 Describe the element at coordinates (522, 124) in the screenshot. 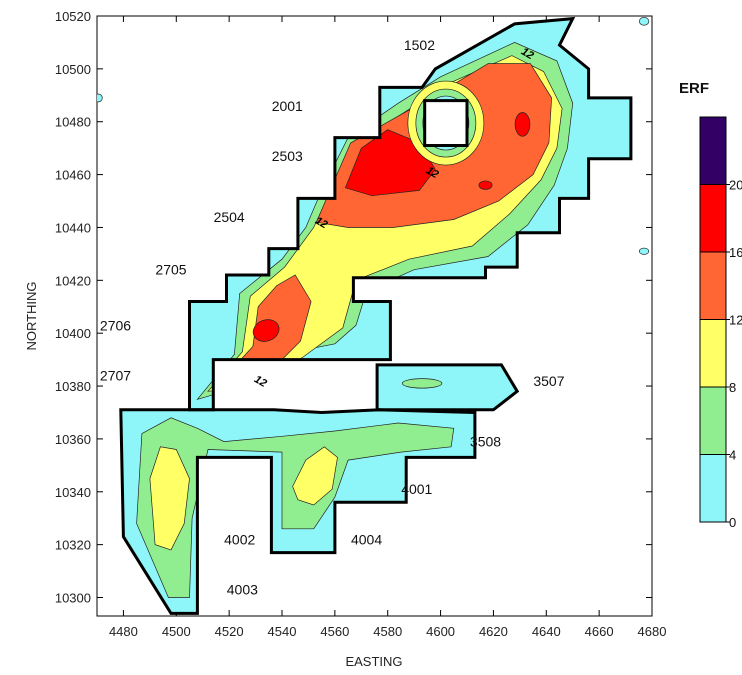

I see `main-band-16-e` at that location.